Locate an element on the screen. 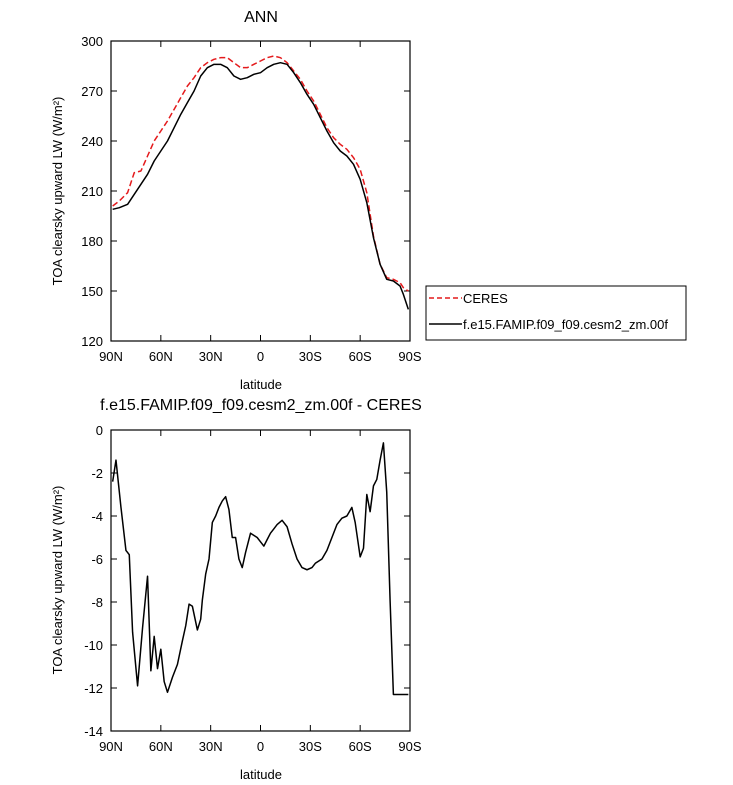 Image resolution: width=733 pixels, height=785 pixels. top-xtick-label: 30N is located at coordinates (211, 356).